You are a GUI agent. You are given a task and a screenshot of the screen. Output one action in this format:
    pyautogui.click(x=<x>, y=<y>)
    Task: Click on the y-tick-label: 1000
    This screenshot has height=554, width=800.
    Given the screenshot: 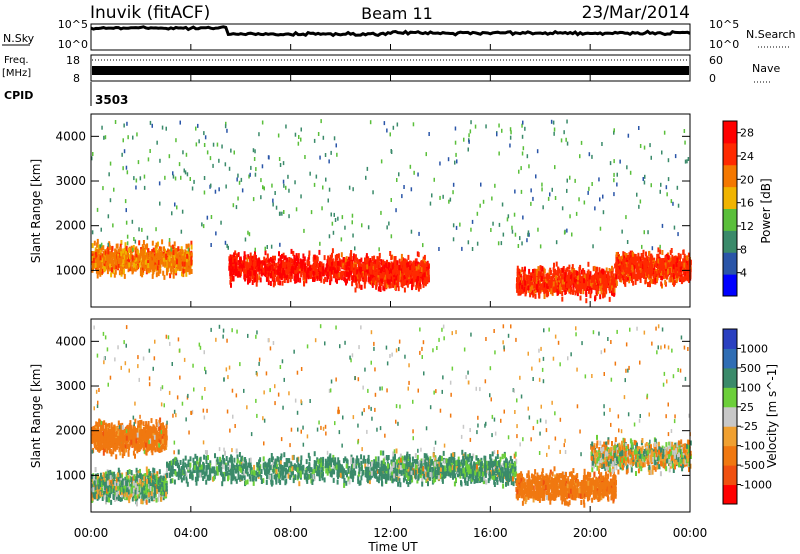 What is the action you would take?
    pyautogui.click(x=70, y=270)
    